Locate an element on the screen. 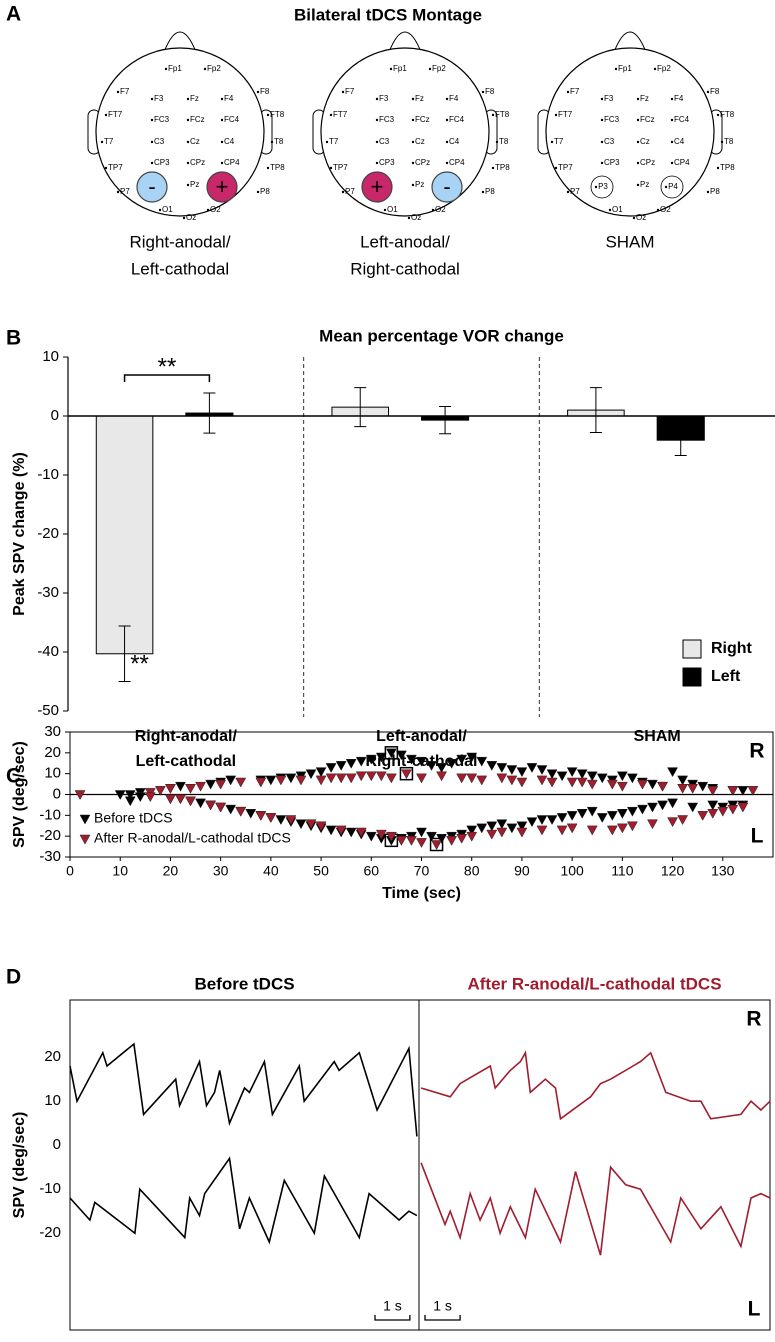 The width and height of the screenshot is (775, 1342). electrode-label: F7 is located at coordinates (125, 91).